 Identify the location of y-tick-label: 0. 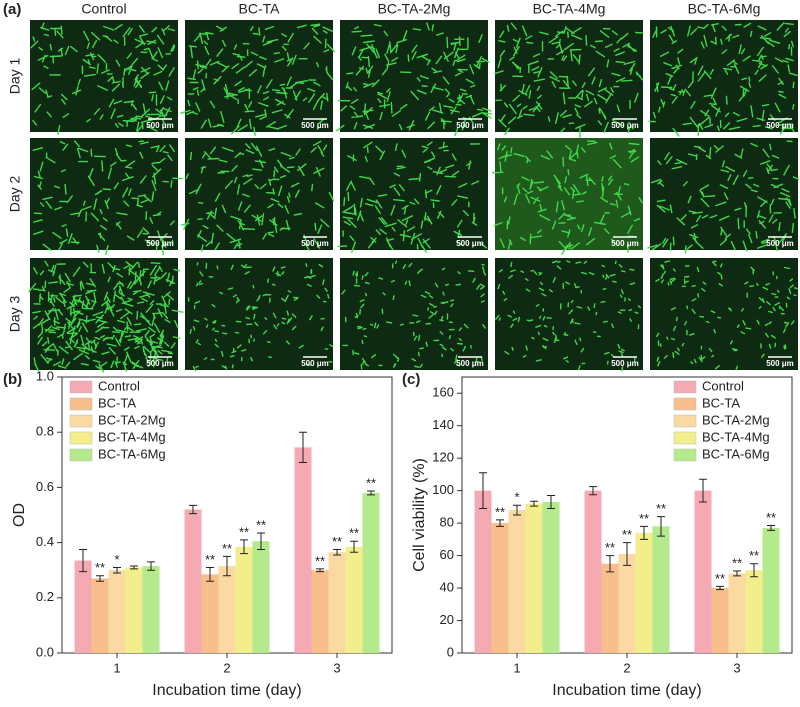
(450, 651).